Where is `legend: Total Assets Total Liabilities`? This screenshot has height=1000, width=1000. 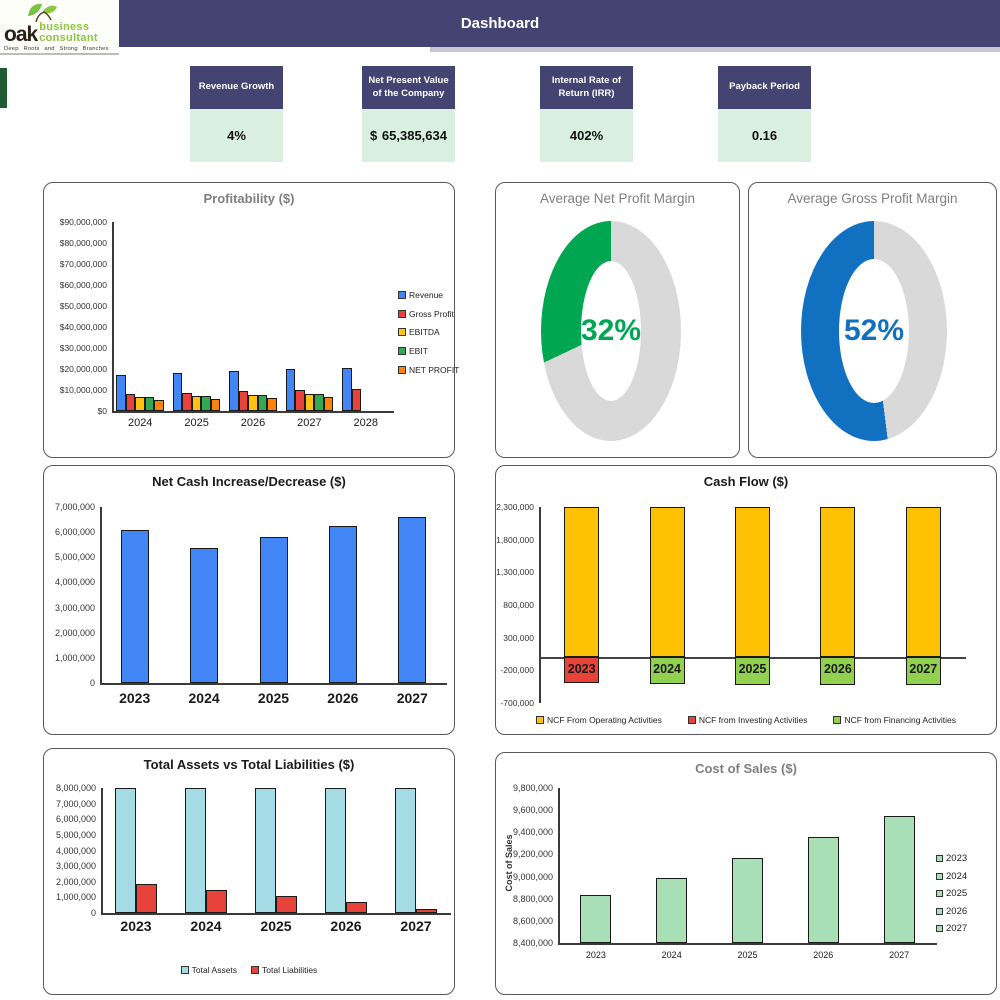 legend: Total Assets Total Liabilities is located at coordinates (249, 970).